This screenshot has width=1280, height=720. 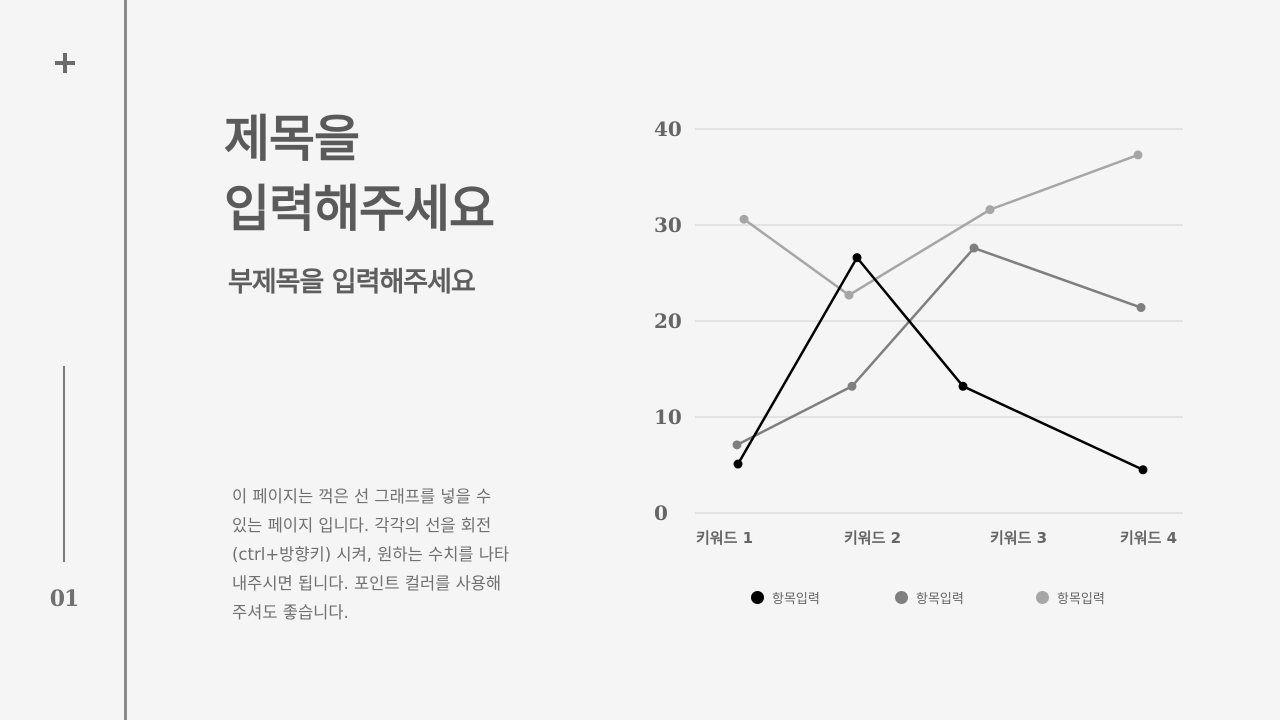 What do you see at coordinates (367, 583) in the screenshot?
I see `body-line: 내주시면 됩니다. 포인트 컬러를 사용해` at bounding box center [367, 583].